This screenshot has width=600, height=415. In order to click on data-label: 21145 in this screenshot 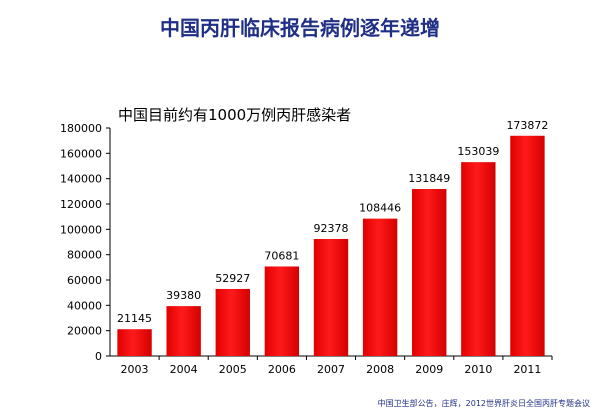, I will do `click(134, 318)`.